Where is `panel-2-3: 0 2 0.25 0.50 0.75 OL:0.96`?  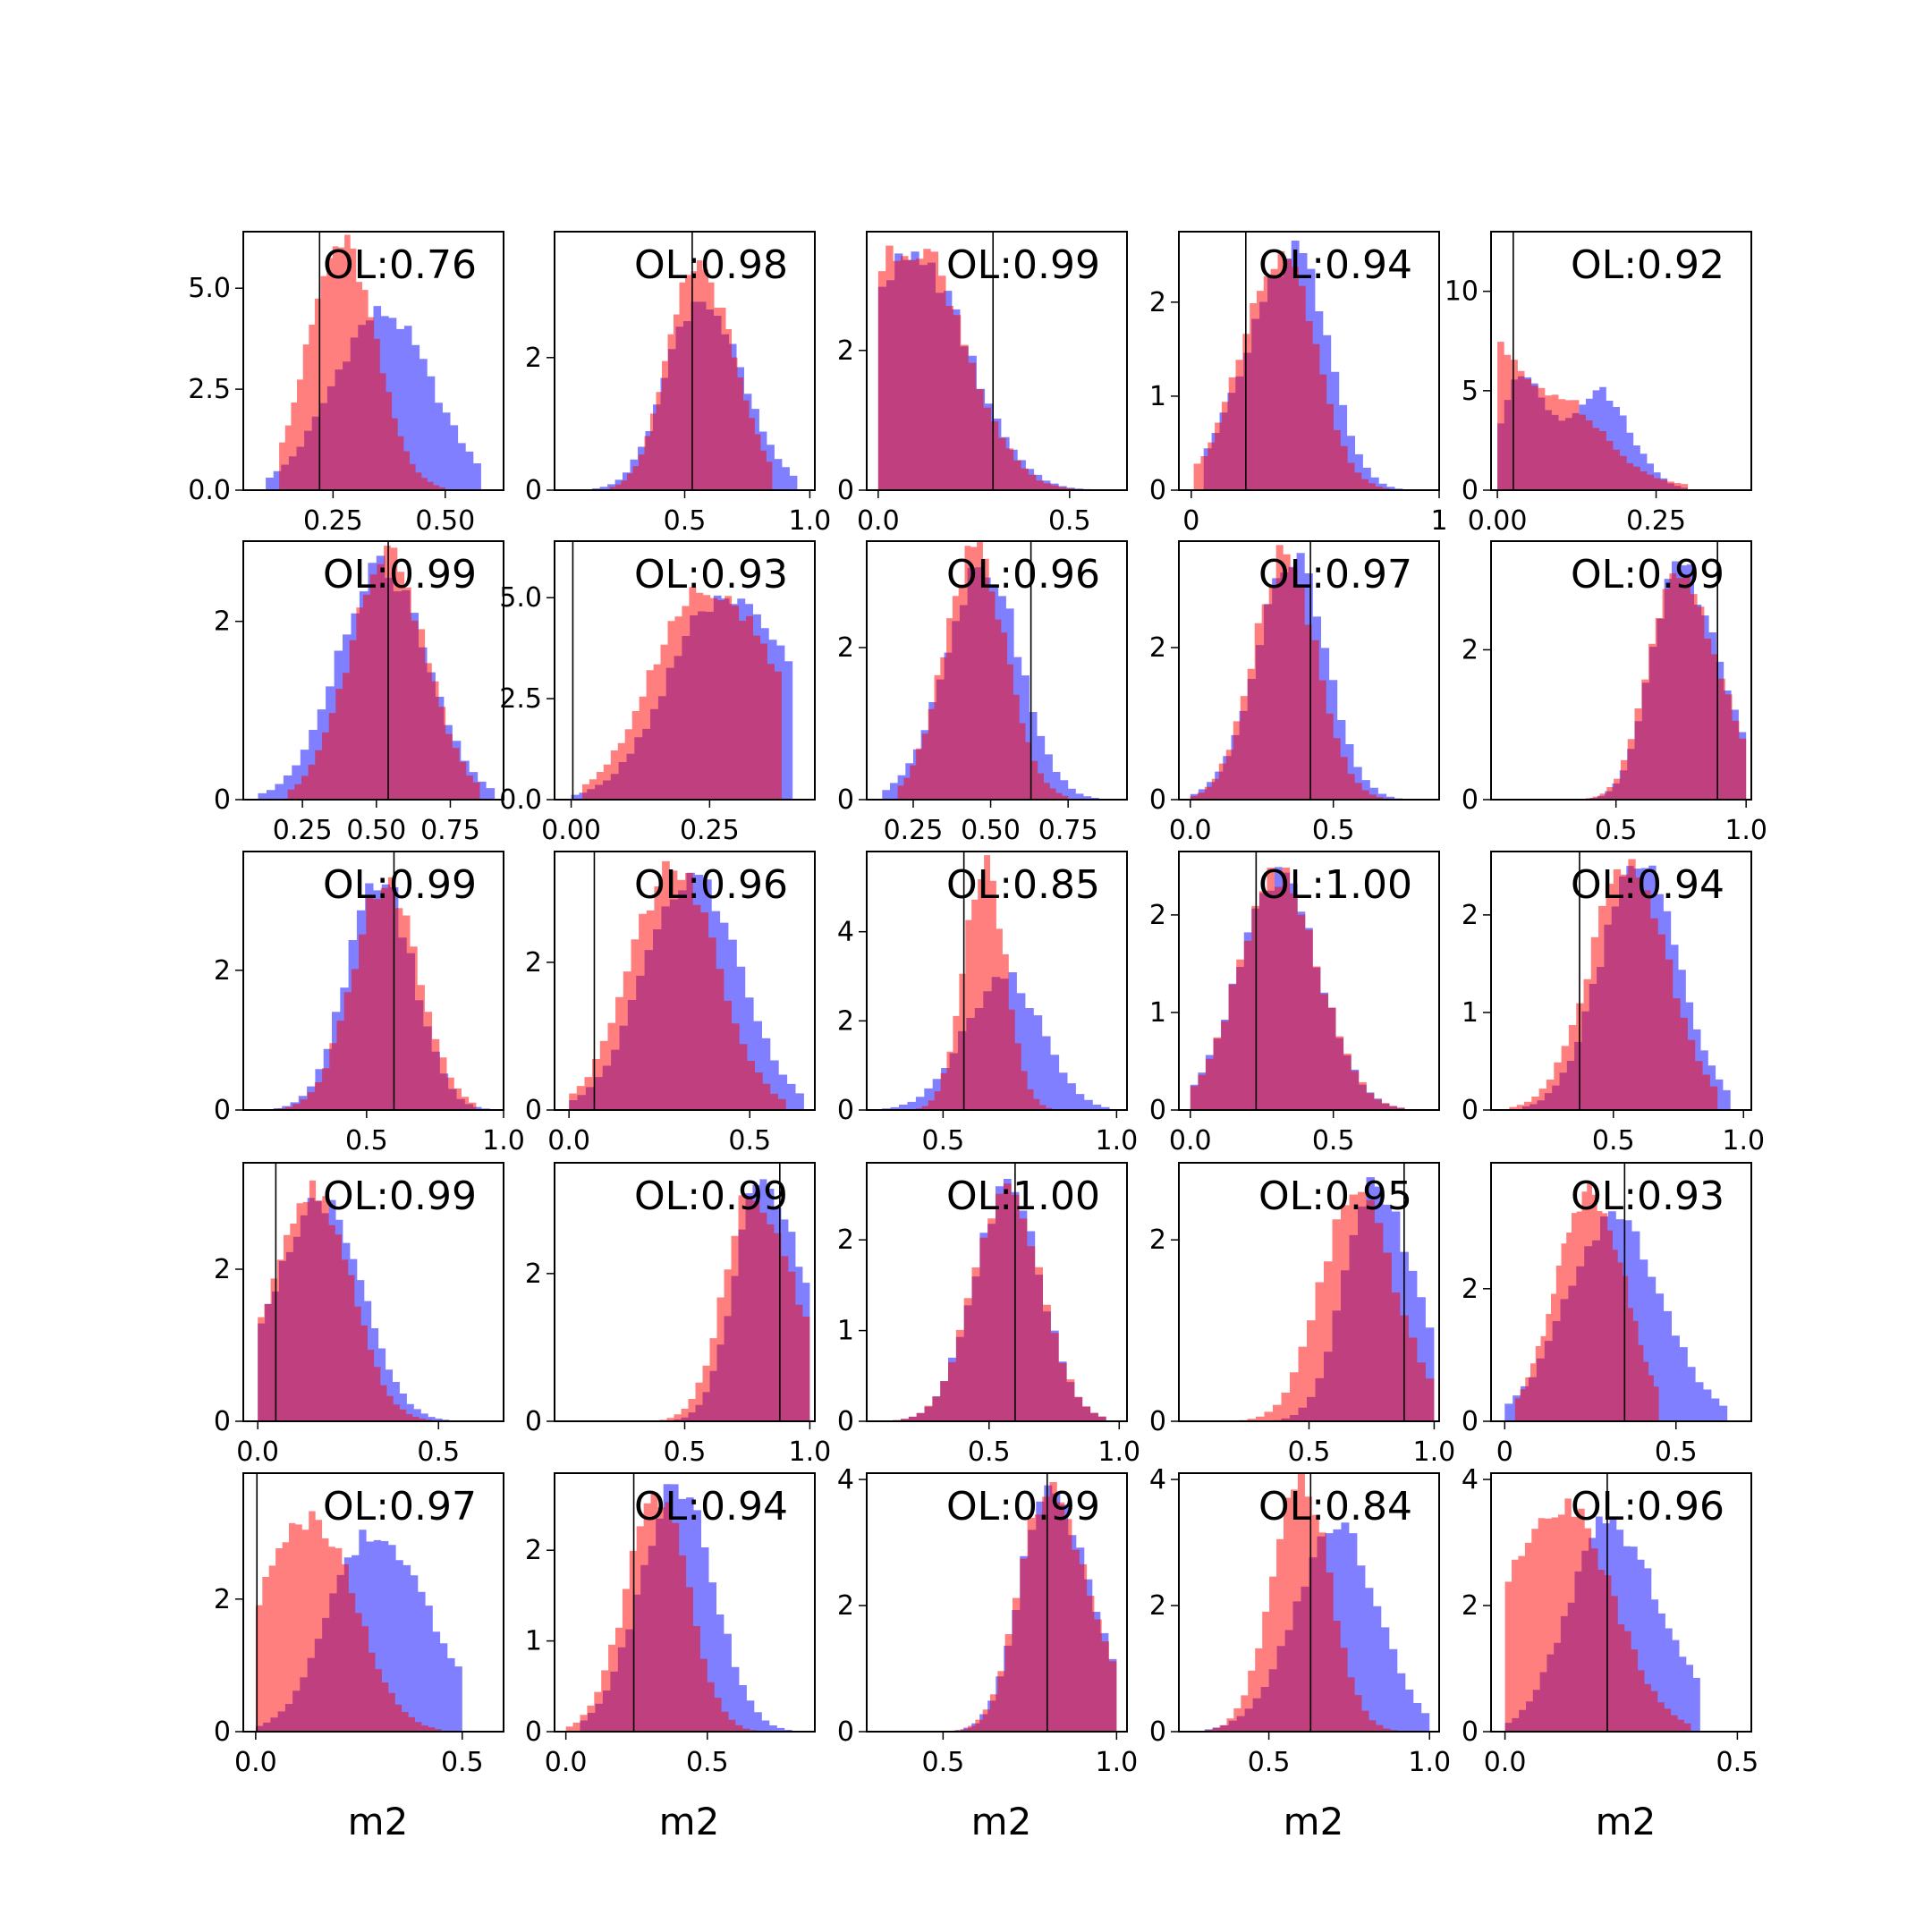
panel-2-3: 0 2 0.25 0.50 0.75 OL:0.96 is located at coordinates (982, 693).